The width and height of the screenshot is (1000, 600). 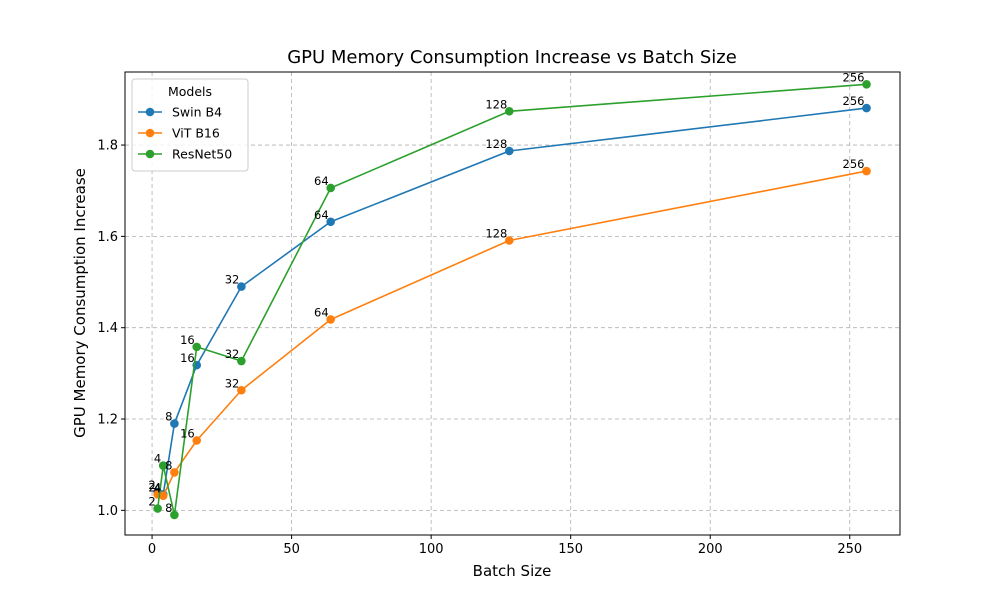 I want to click on data-label-swin-b4: 4, so click(x=157, y=487).